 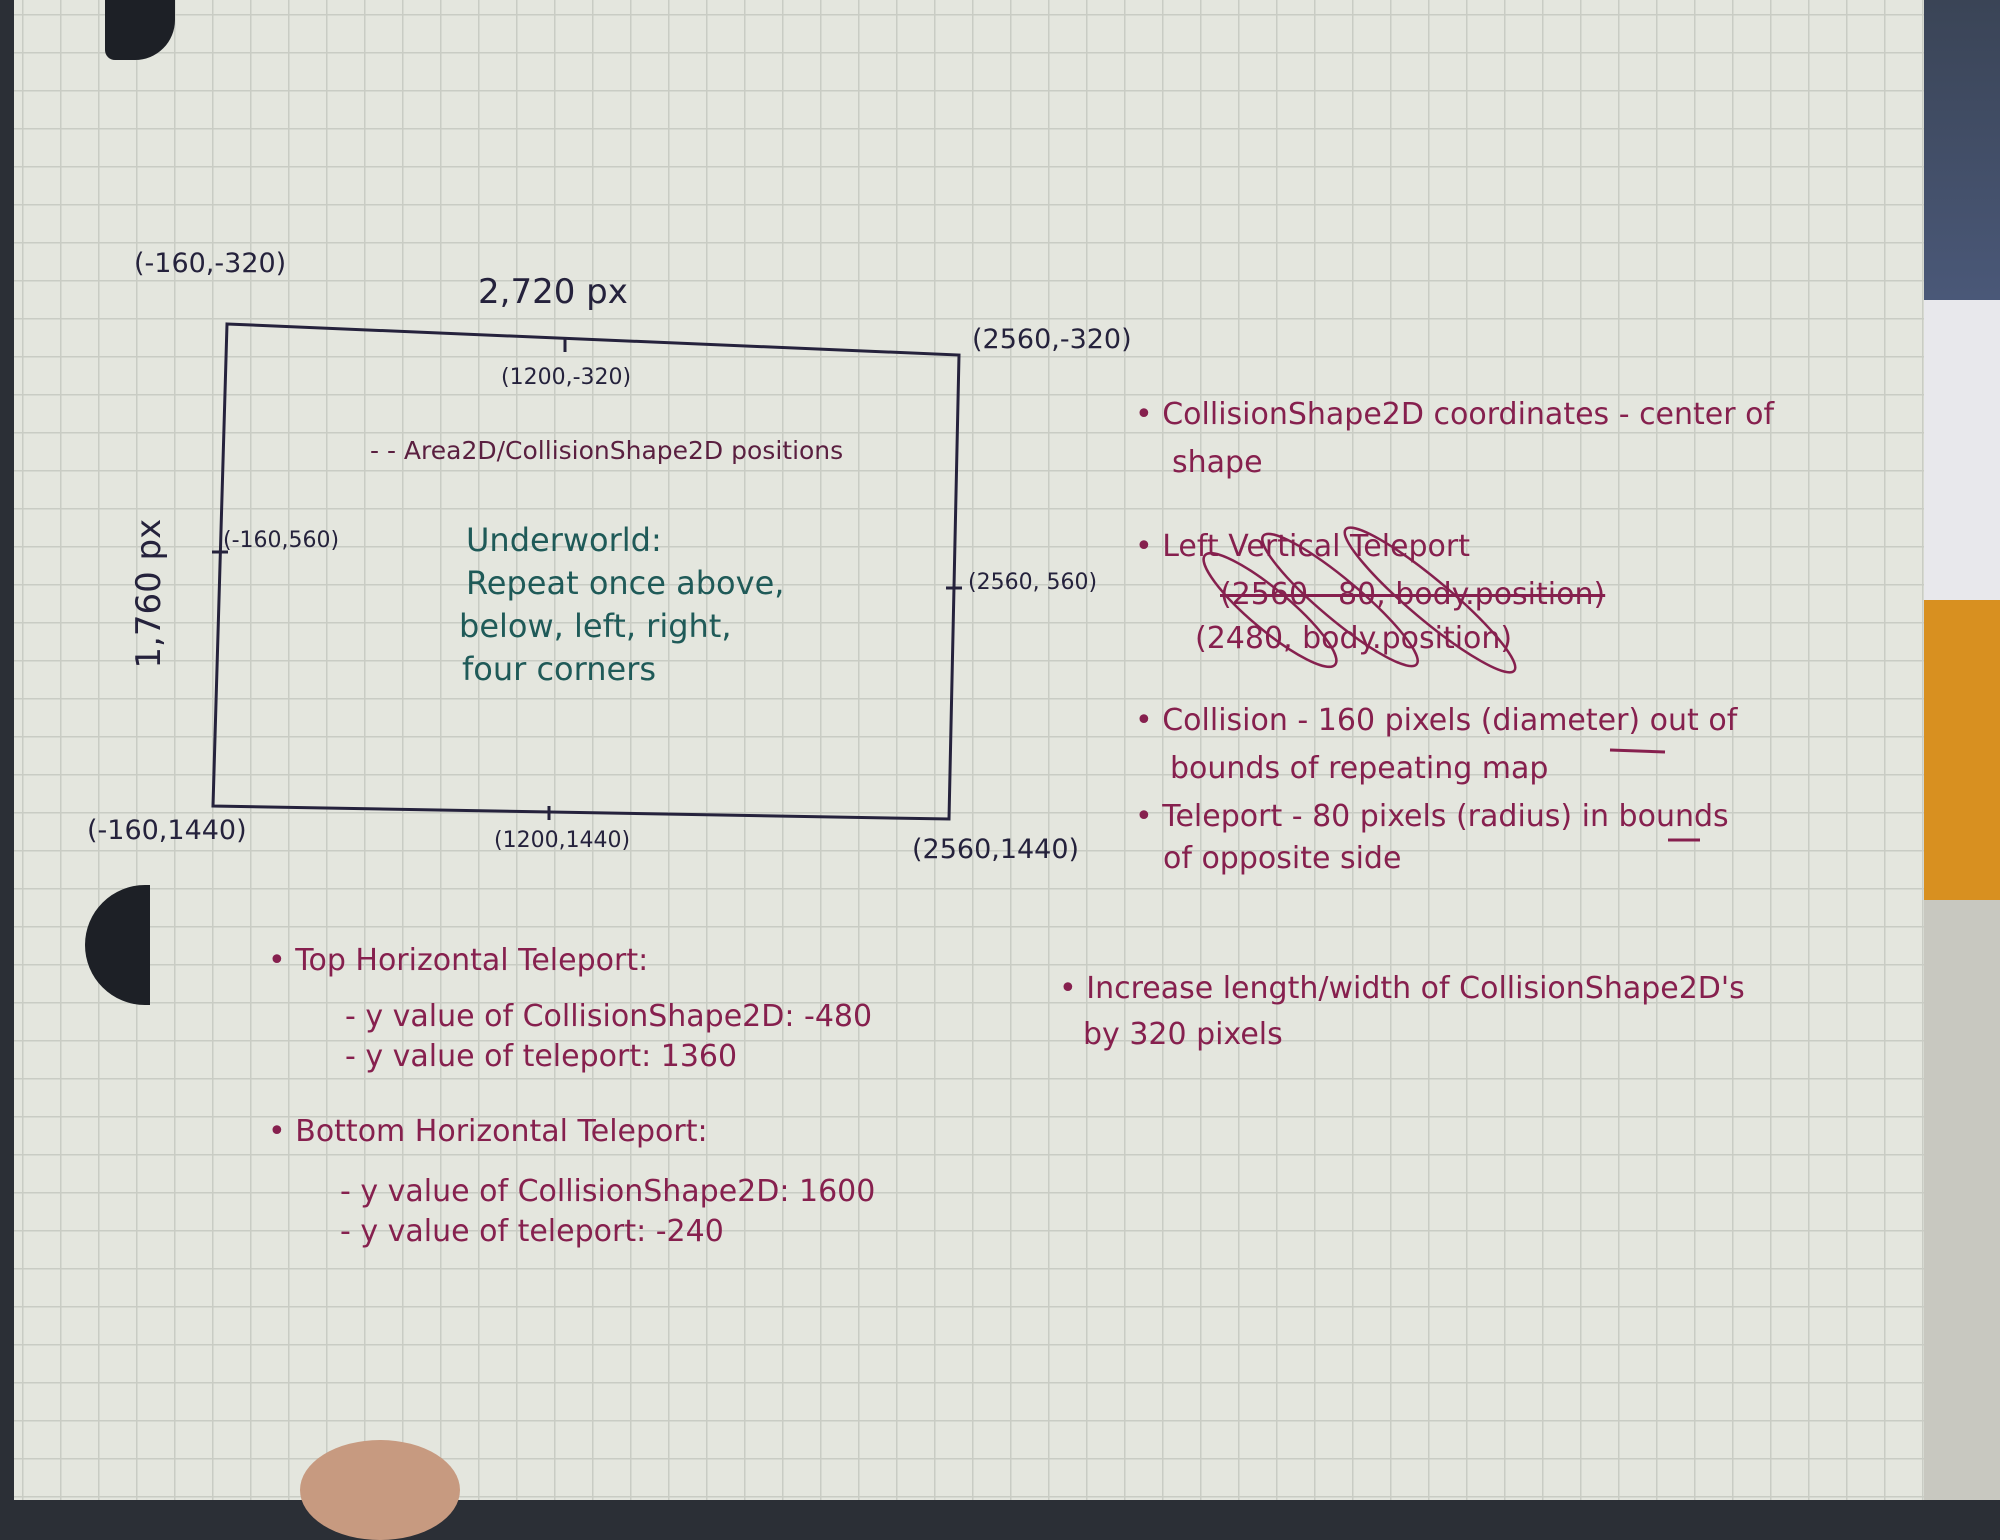 What do you see at coordinates (1303, 546) in the screenshot?
I see `note-line: • Left Vertical Teleport` at bounding box center [1303, 546].